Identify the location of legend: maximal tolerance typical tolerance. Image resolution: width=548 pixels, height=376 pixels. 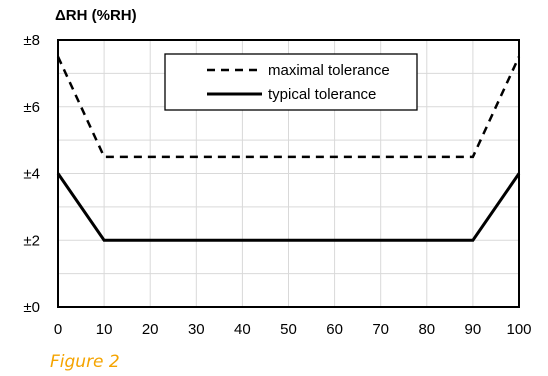
(291, 82).